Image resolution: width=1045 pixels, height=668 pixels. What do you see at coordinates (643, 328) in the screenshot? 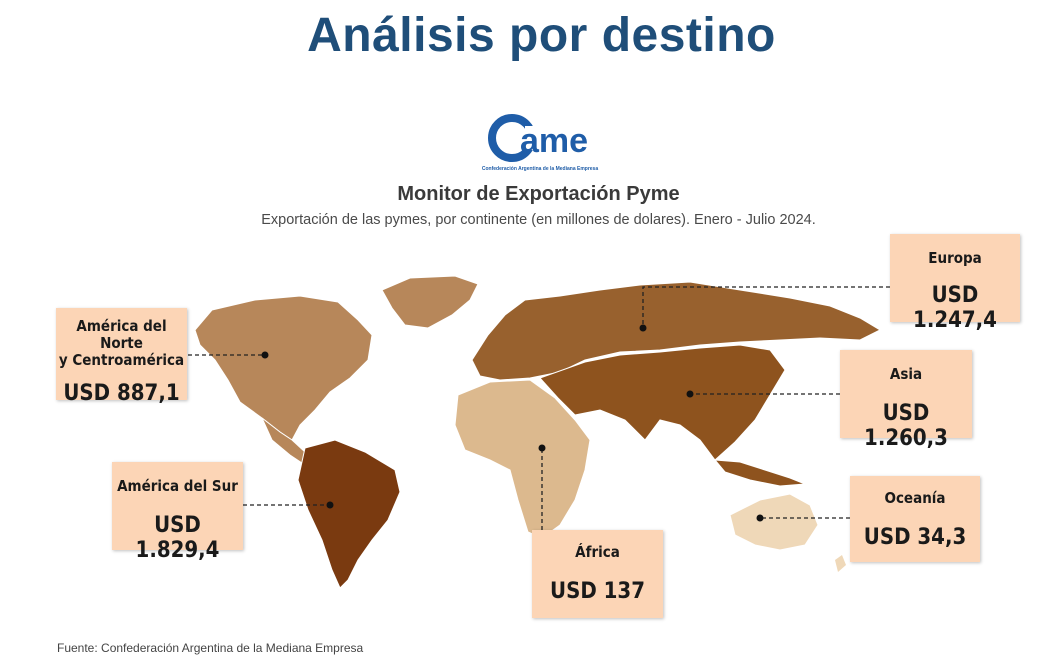
I see `marker-europe` at bounding box center [643, 328].